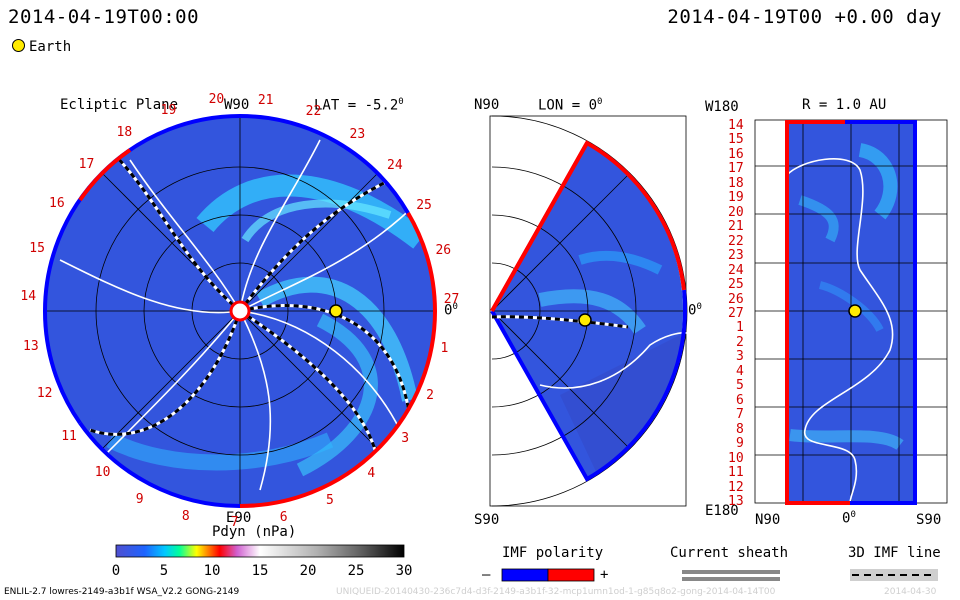 This screenshot has width=960, height=600. Describe the element at coordinates (371, 474) in the screenshot. I see `ecliptic-number-4: 4` at that location.